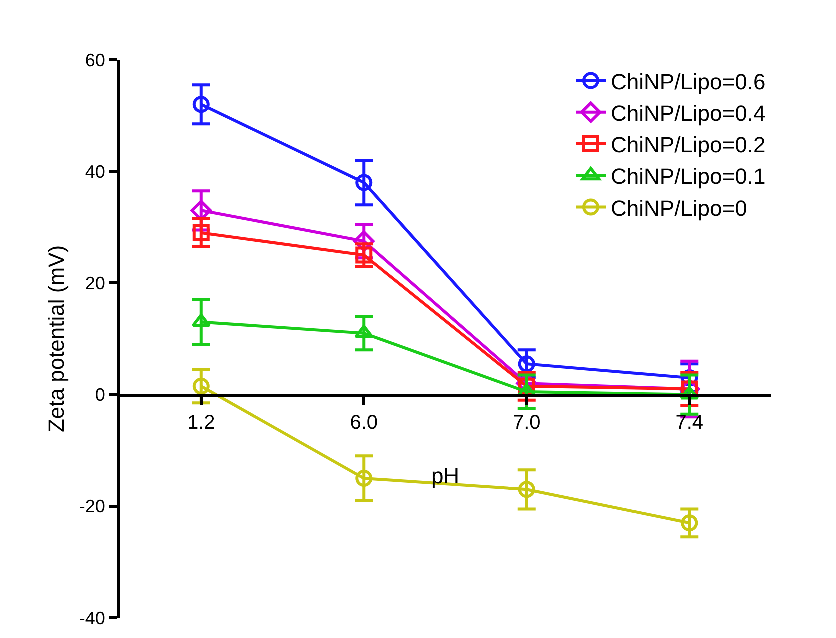  What do you see at coordinates (526, 423) in the screenshot?
I see `x-tick-label: 7.0` at bounding box center [526, 423].